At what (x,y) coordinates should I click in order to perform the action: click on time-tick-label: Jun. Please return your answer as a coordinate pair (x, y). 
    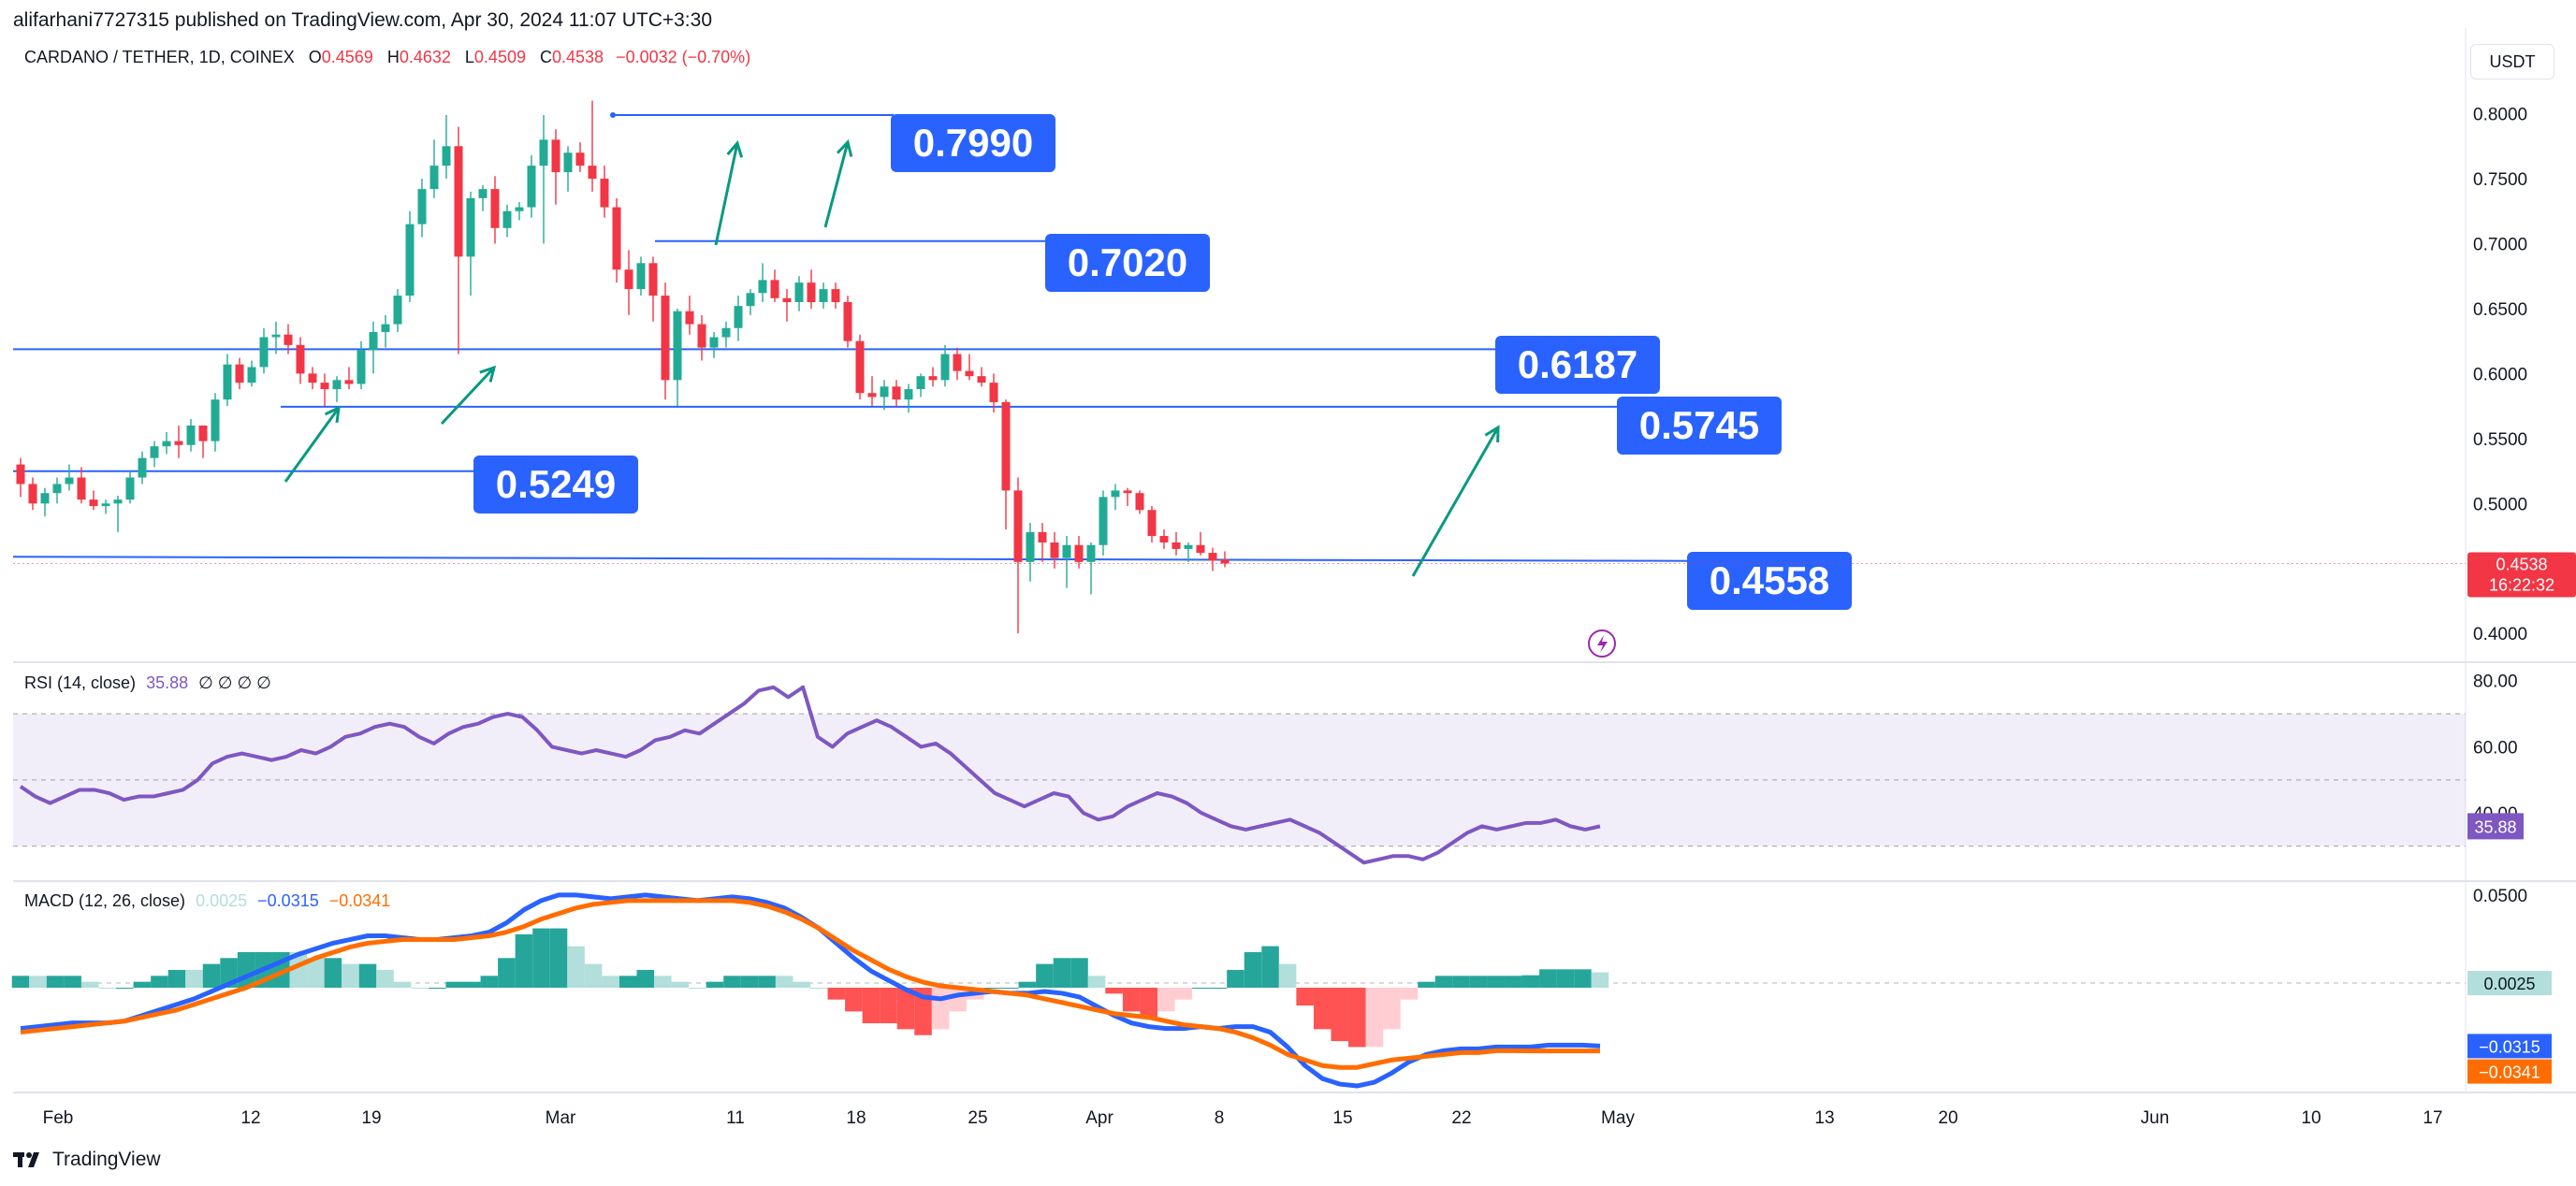
    Looking at the image, I should click on (2155, 1118).